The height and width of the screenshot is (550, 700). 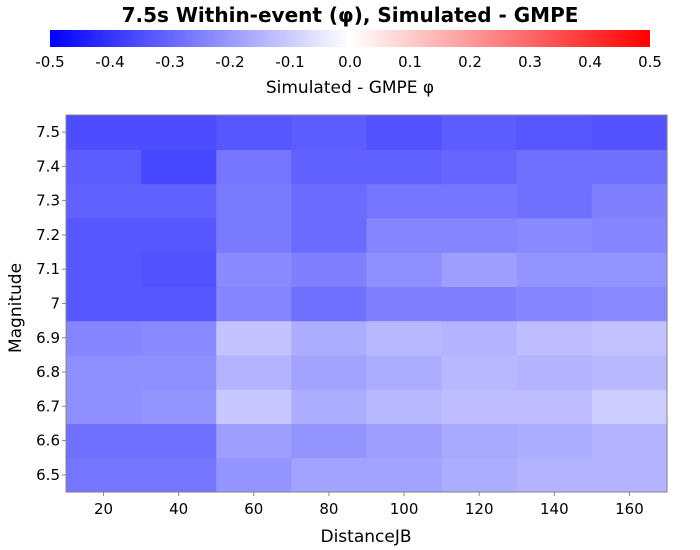 What do you see at coordinates (650, 62) in the screenshot?
I see `colorbar-tick-label: 0.5` at bounding box center [650, 62].